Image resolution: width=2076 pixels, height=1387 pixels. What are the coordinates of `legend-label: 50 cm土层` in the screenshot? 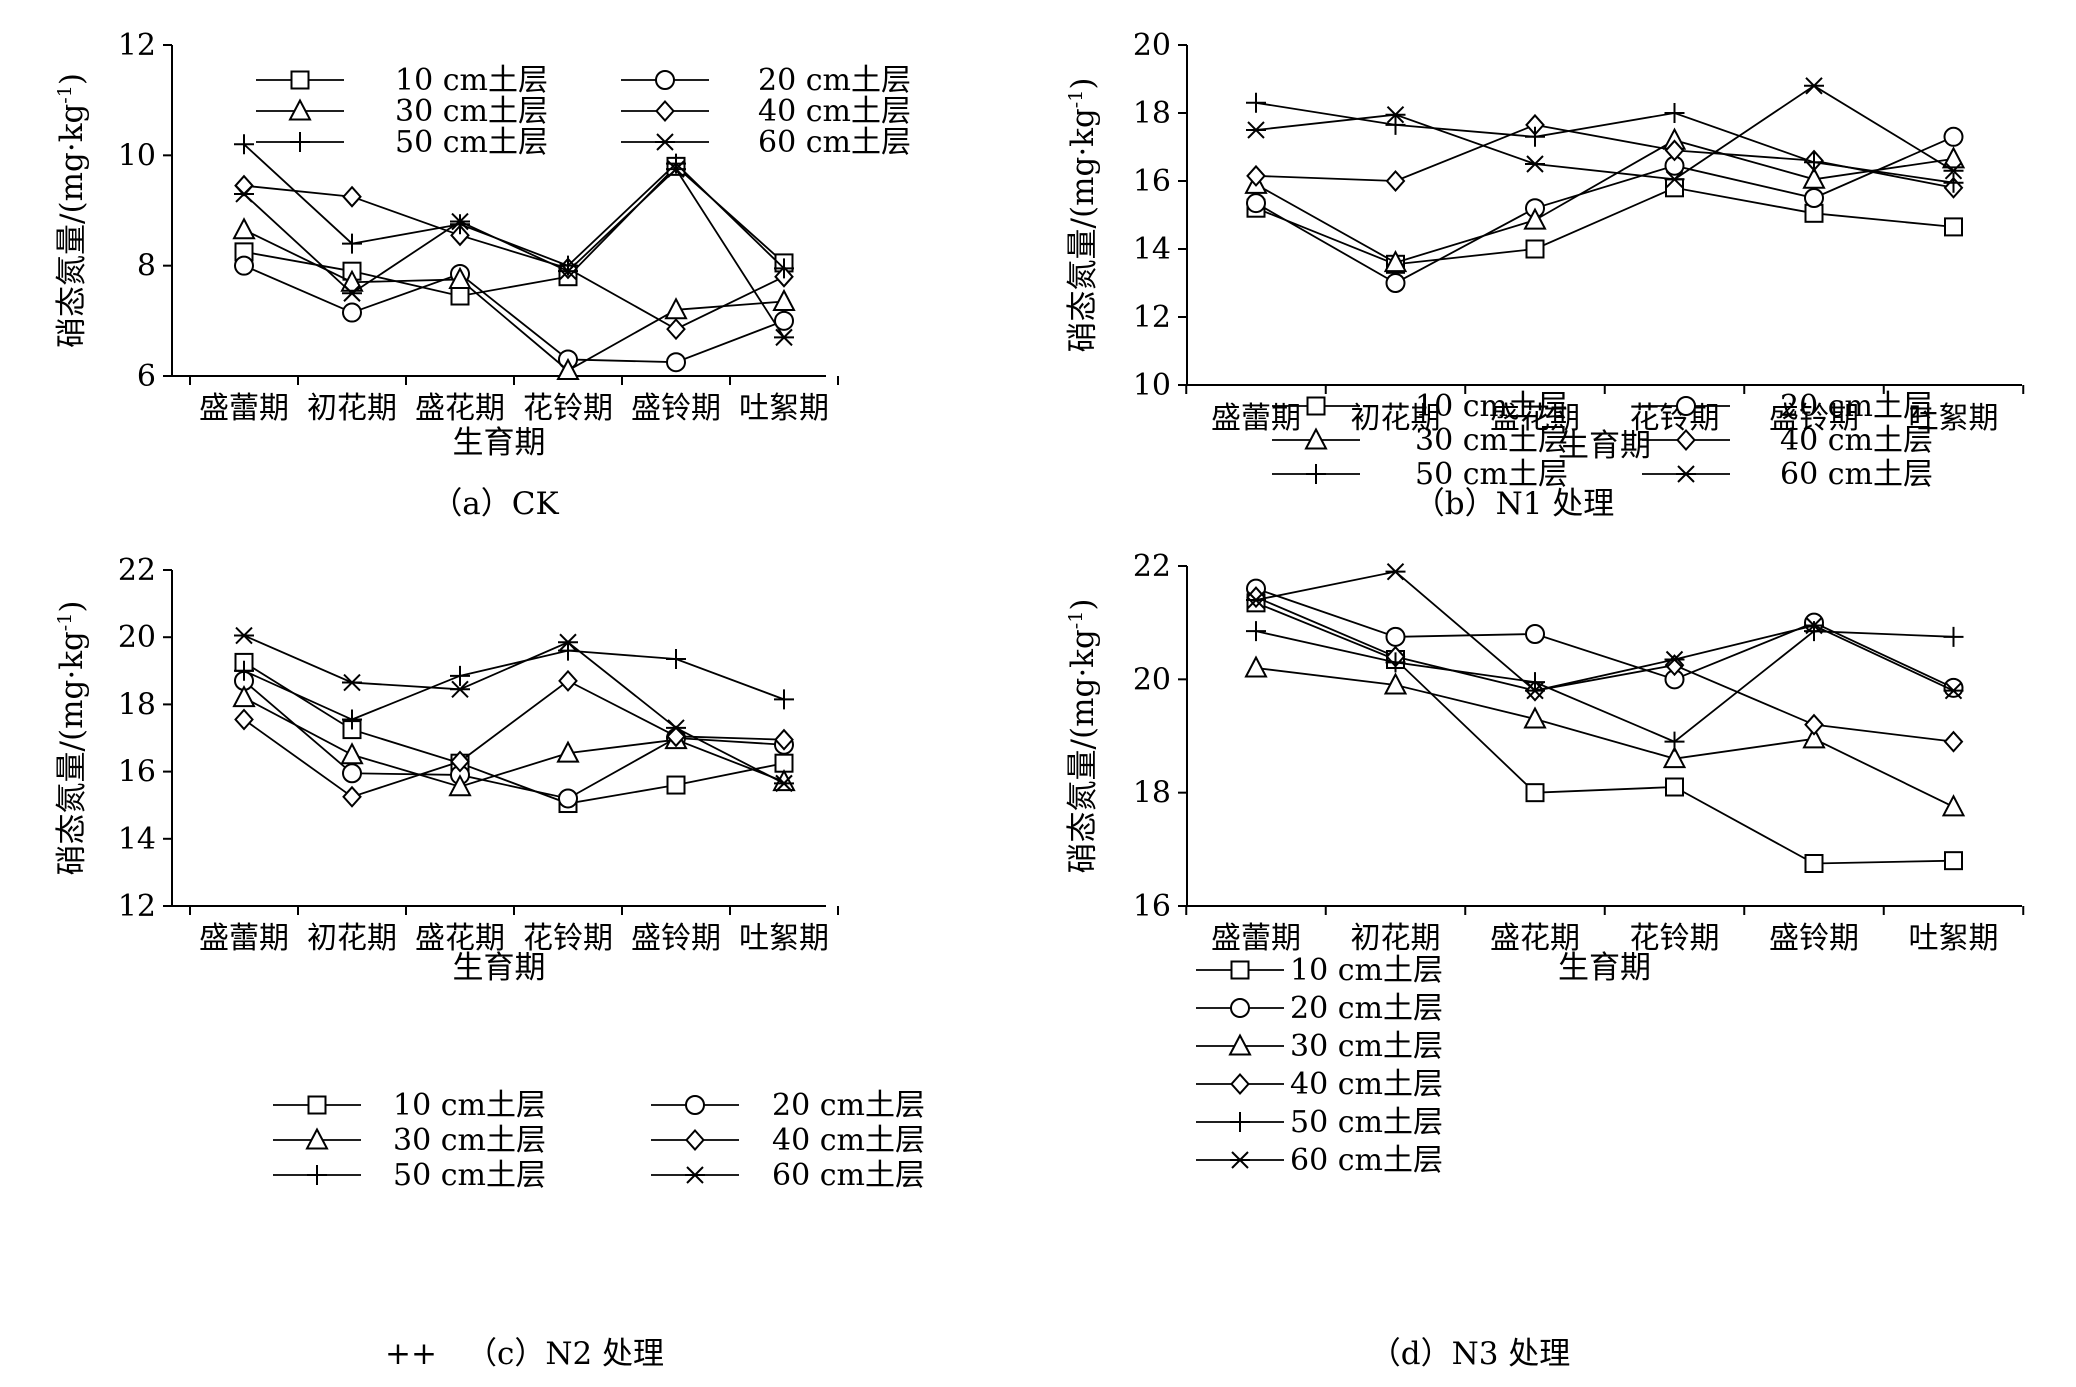 It's located at (1491, 474).